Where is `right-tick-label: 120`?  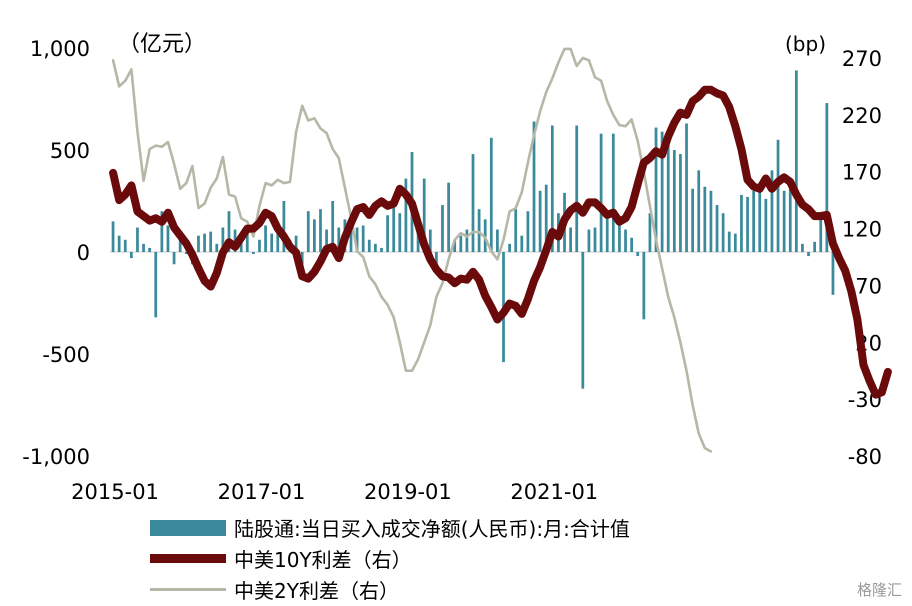 right-tick-label: 120 is located at coordinates (862, 230).